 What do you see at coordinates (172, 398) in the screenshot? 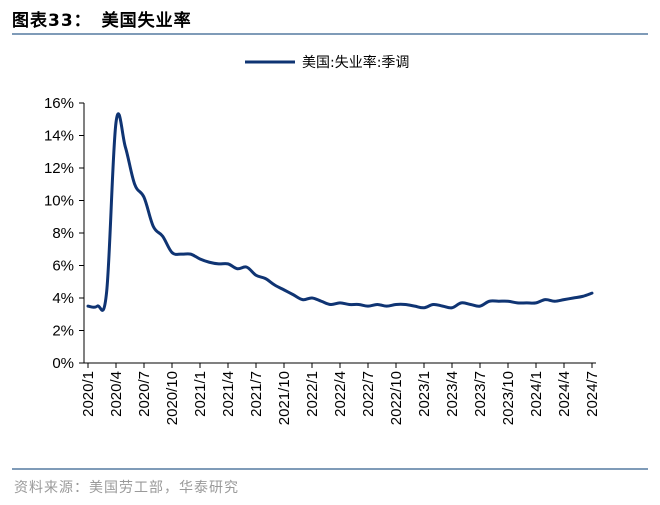
I see `x-tick-label: 2020/10` at bounding box center [172, 398].